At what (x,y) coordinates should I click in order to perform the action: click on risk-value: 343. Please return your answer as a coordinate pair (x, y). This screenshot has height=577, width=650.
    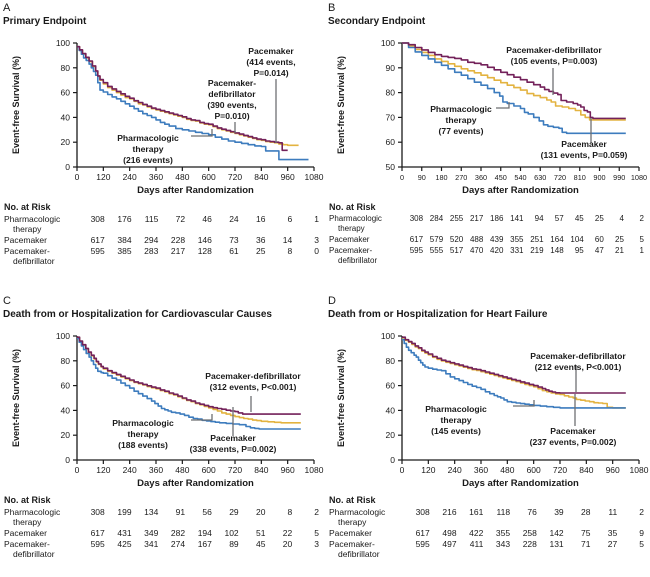
    Looking at the image, I should click on (503, 544).